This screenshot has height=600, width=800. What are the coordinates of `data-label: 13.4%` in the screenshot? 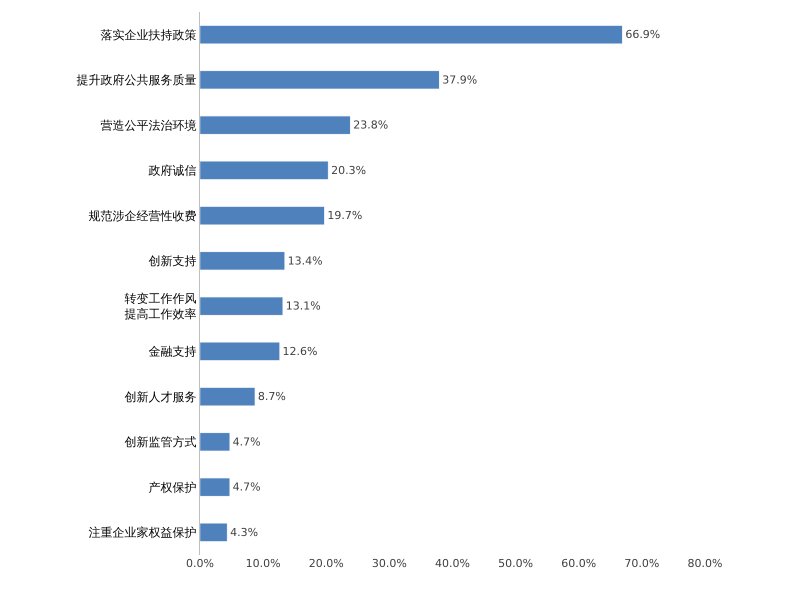 It's located at (305, 261).